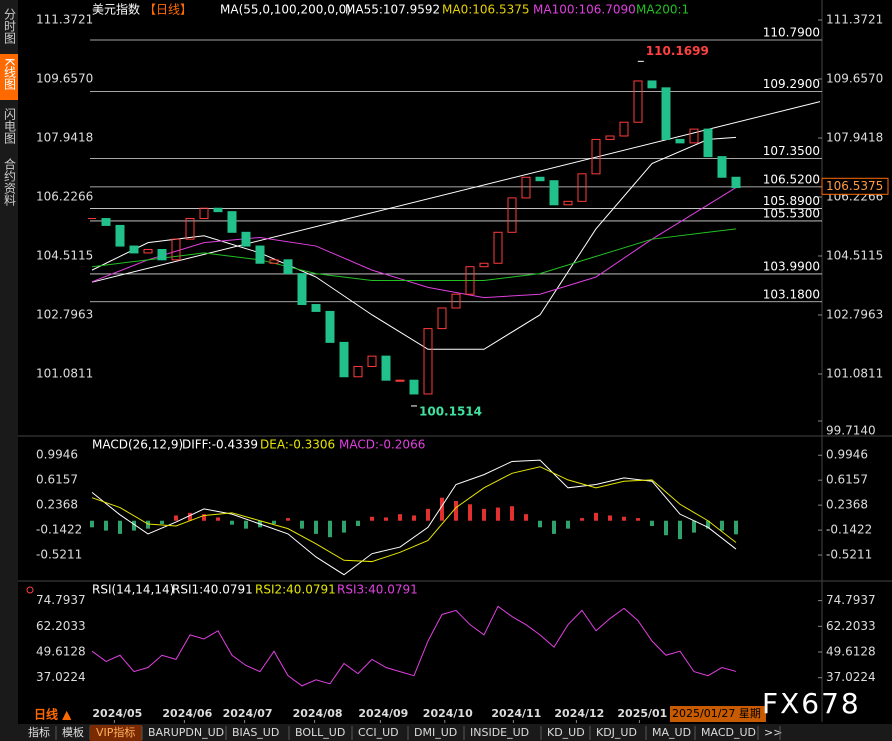 The width and height of the screenshot is (892, 741). I want to click on y-tick-label: 104.5115, so click(64, 255).